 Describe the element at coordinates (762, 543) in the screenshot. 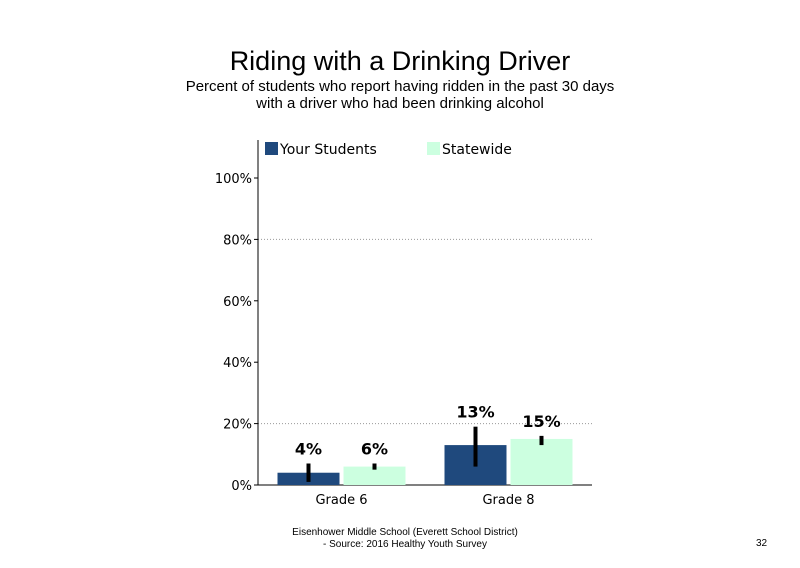

I see `page-number: 32` at that location.